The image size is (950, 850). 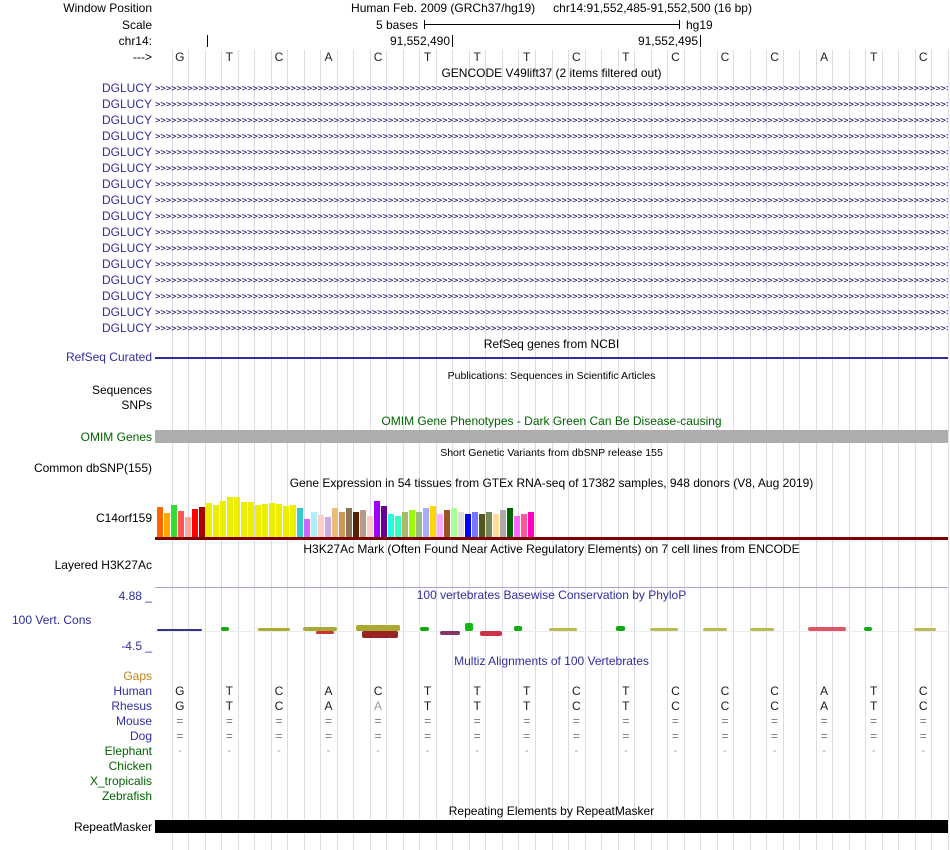 I want to click on refseq-track-label: RefSeq Curated, so click(x=108, y=357).